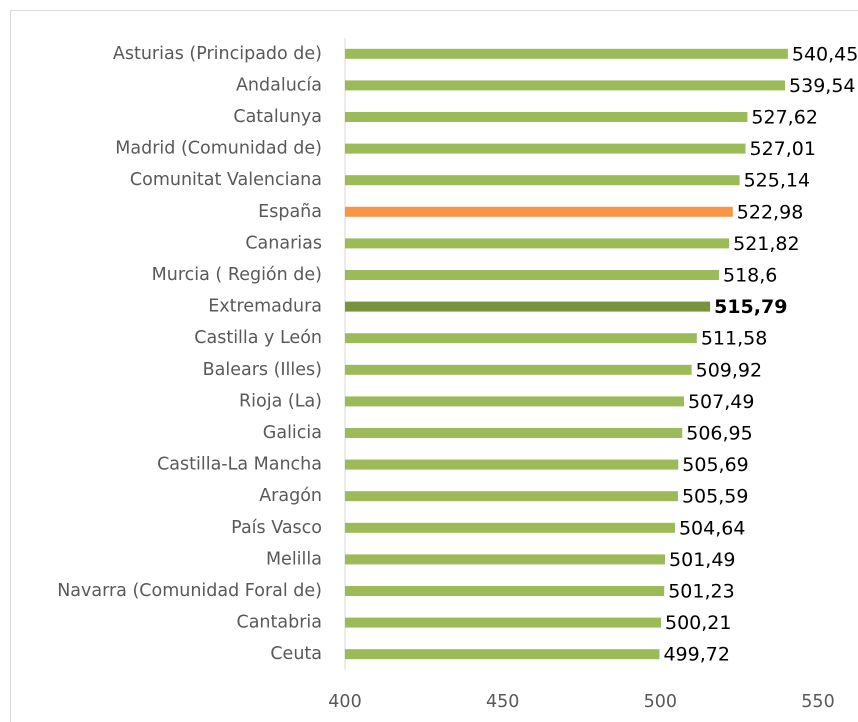 The height and width of the screenshot is (722, 858). I want to click on value-label: 511,58, so click(734, 339).